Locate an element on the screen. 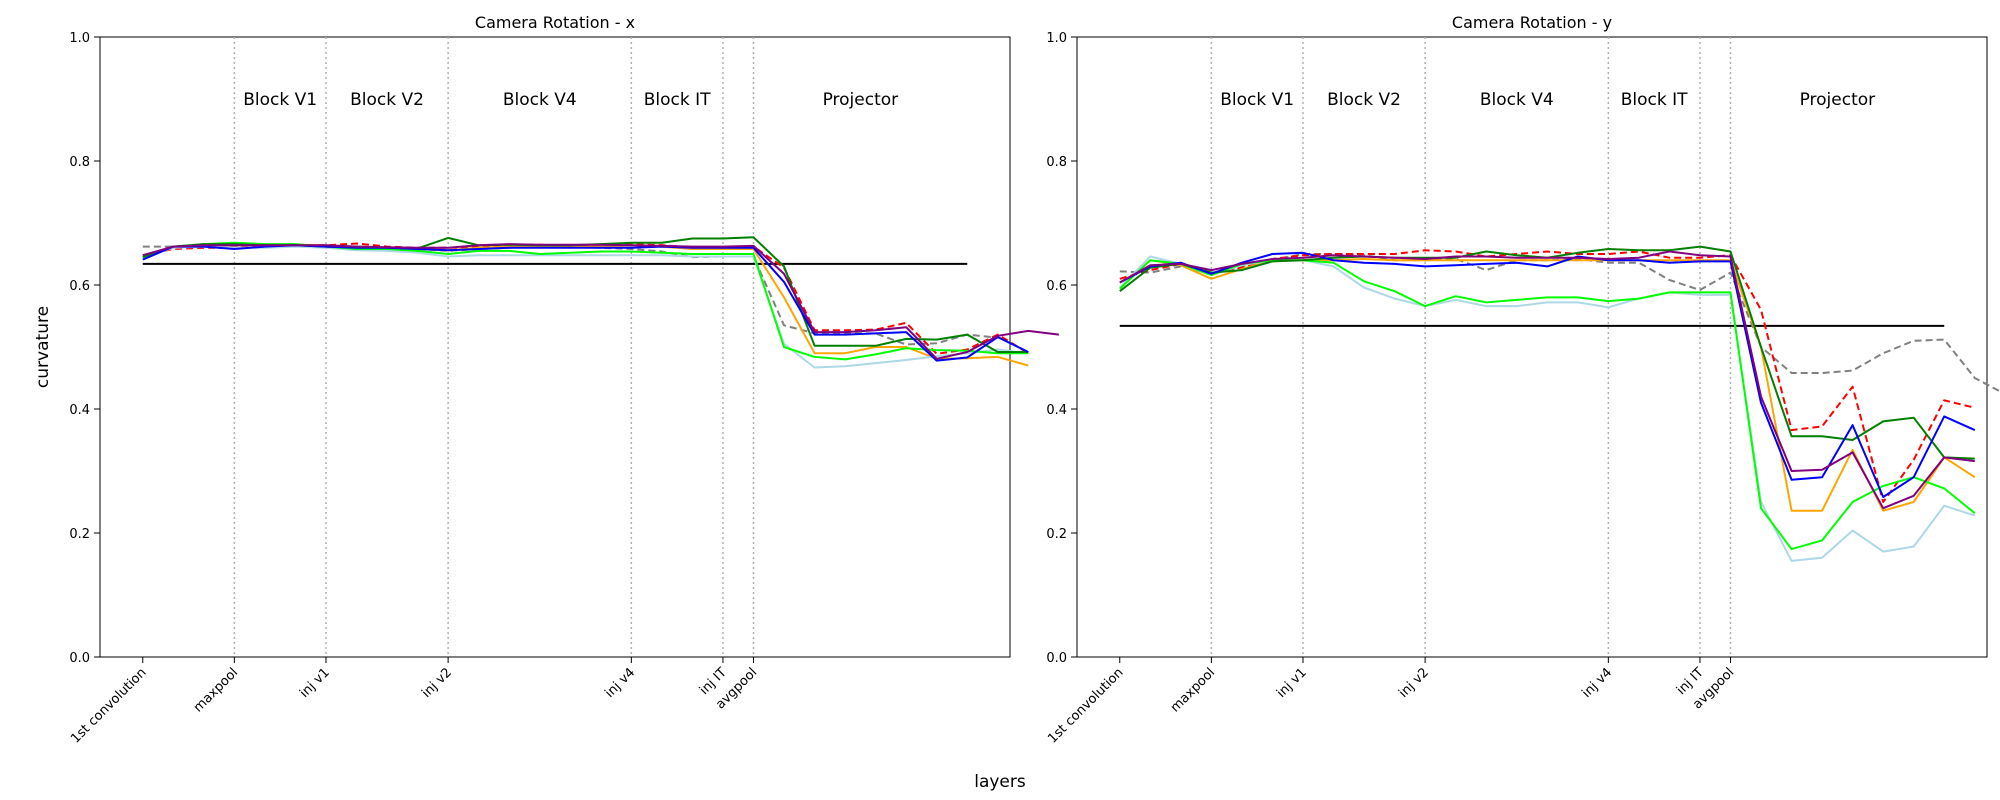  chart-title: Camera Rotation - y is located at coordinates (1532, 22).